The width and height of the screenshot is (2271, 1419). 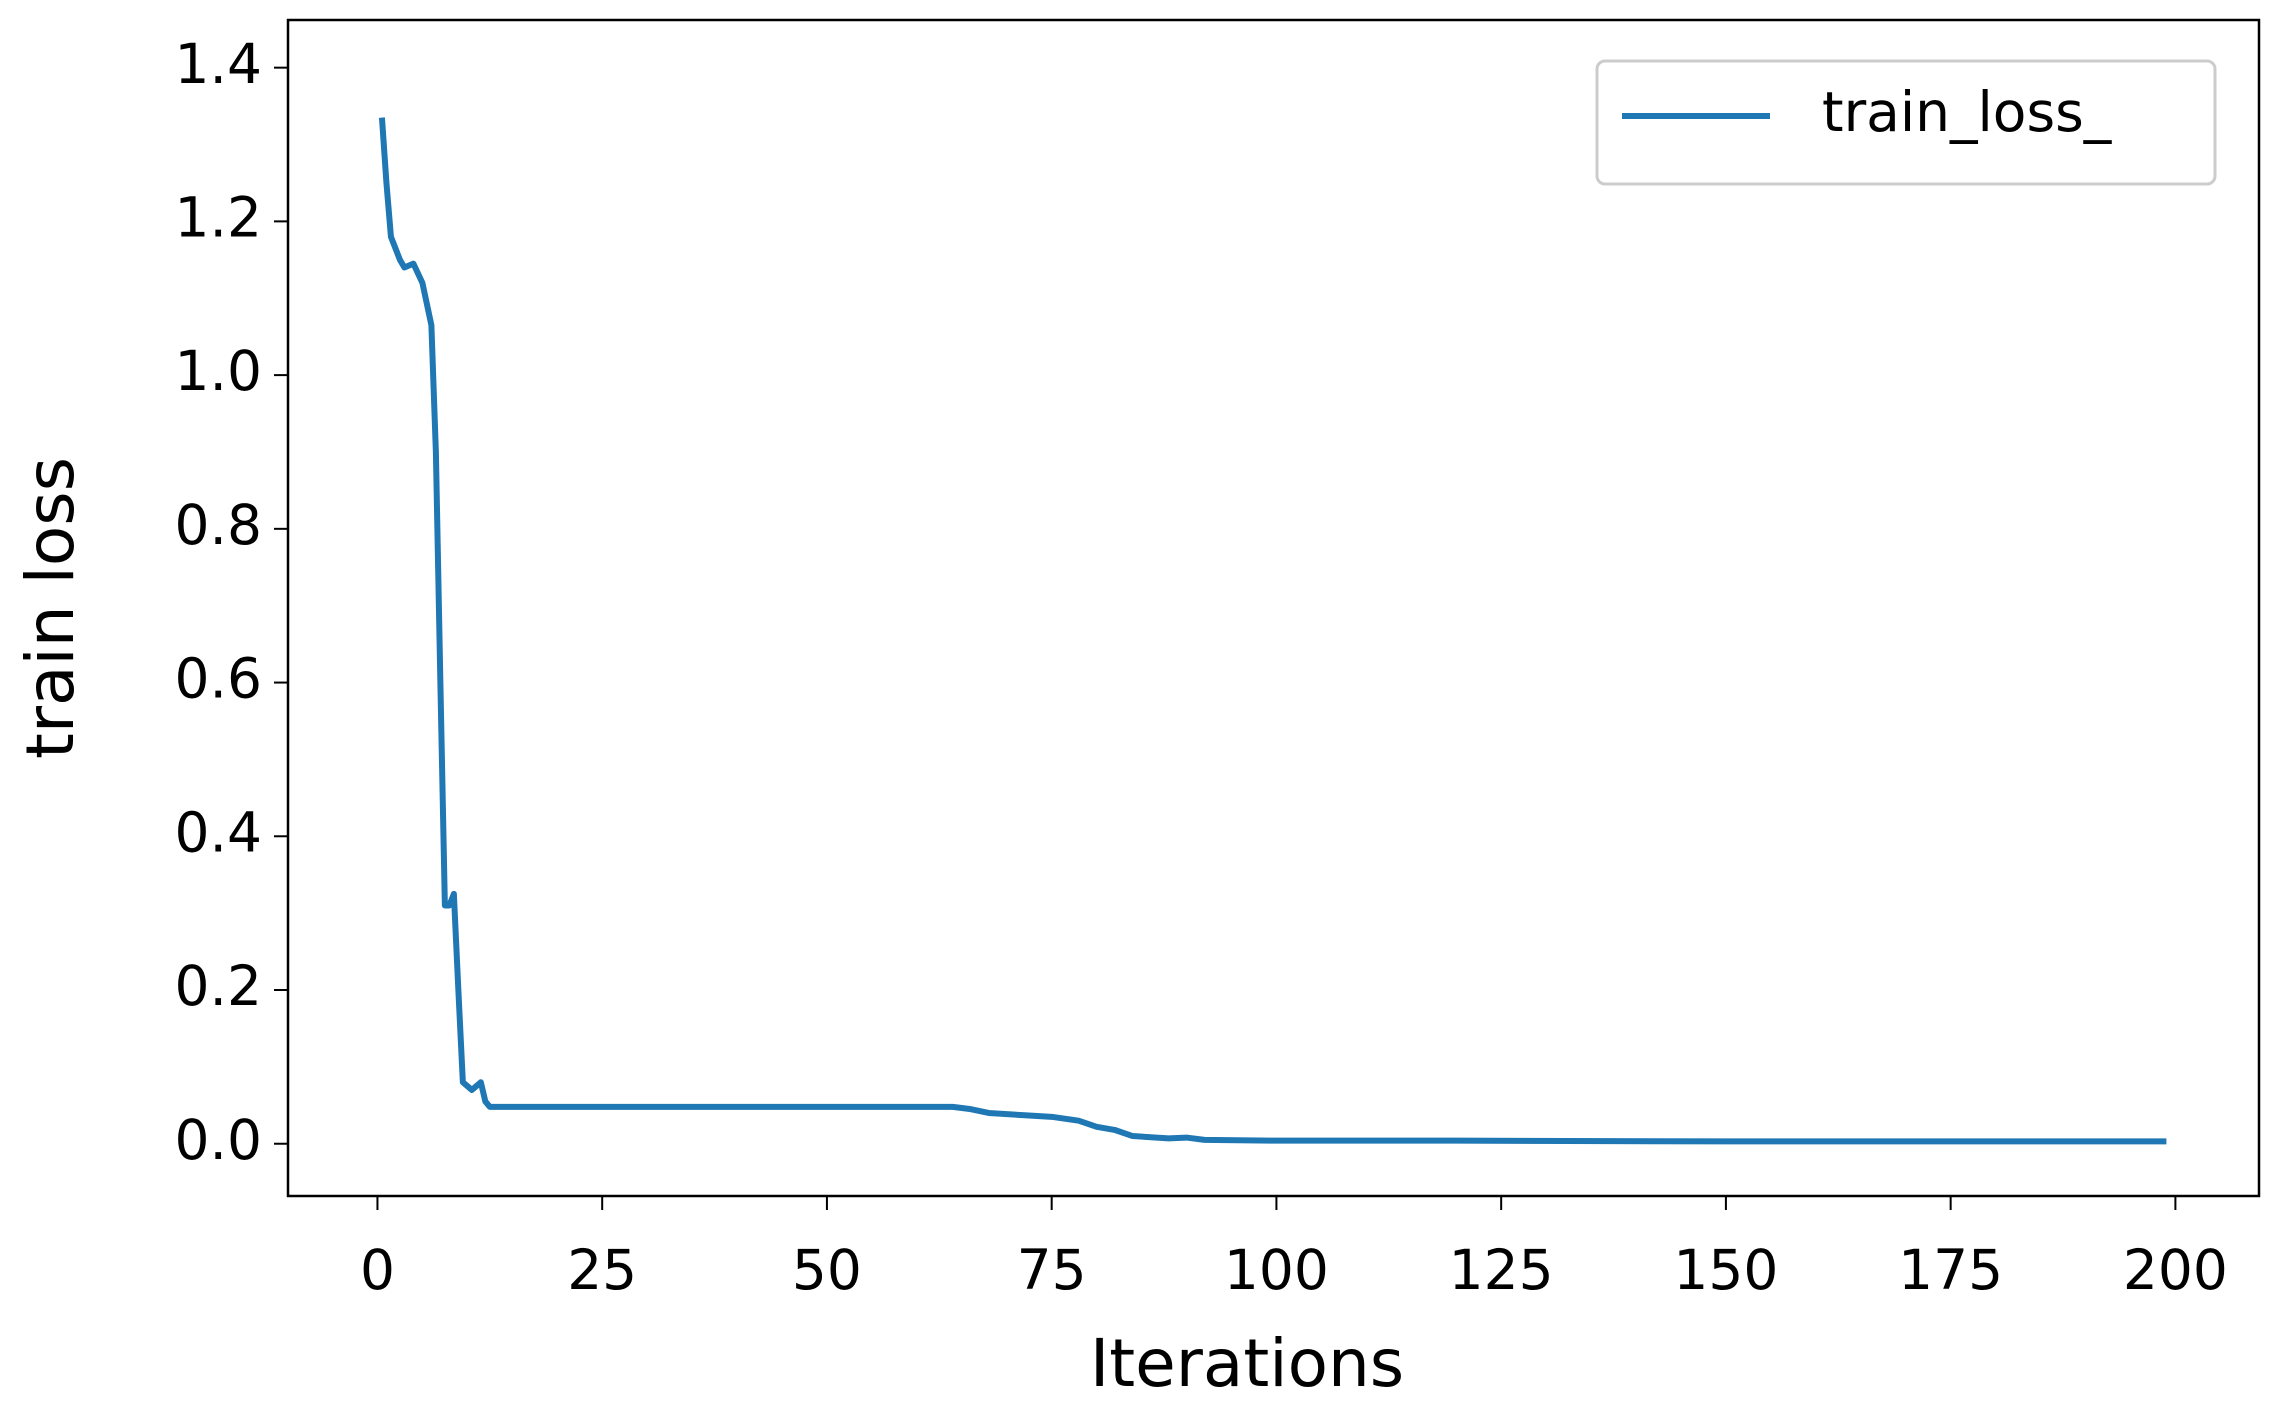 What do you see at coordinates (218, 986) in the screenshot?
I see `y-tick-label: 0.2` at bounding box center [218, 986].